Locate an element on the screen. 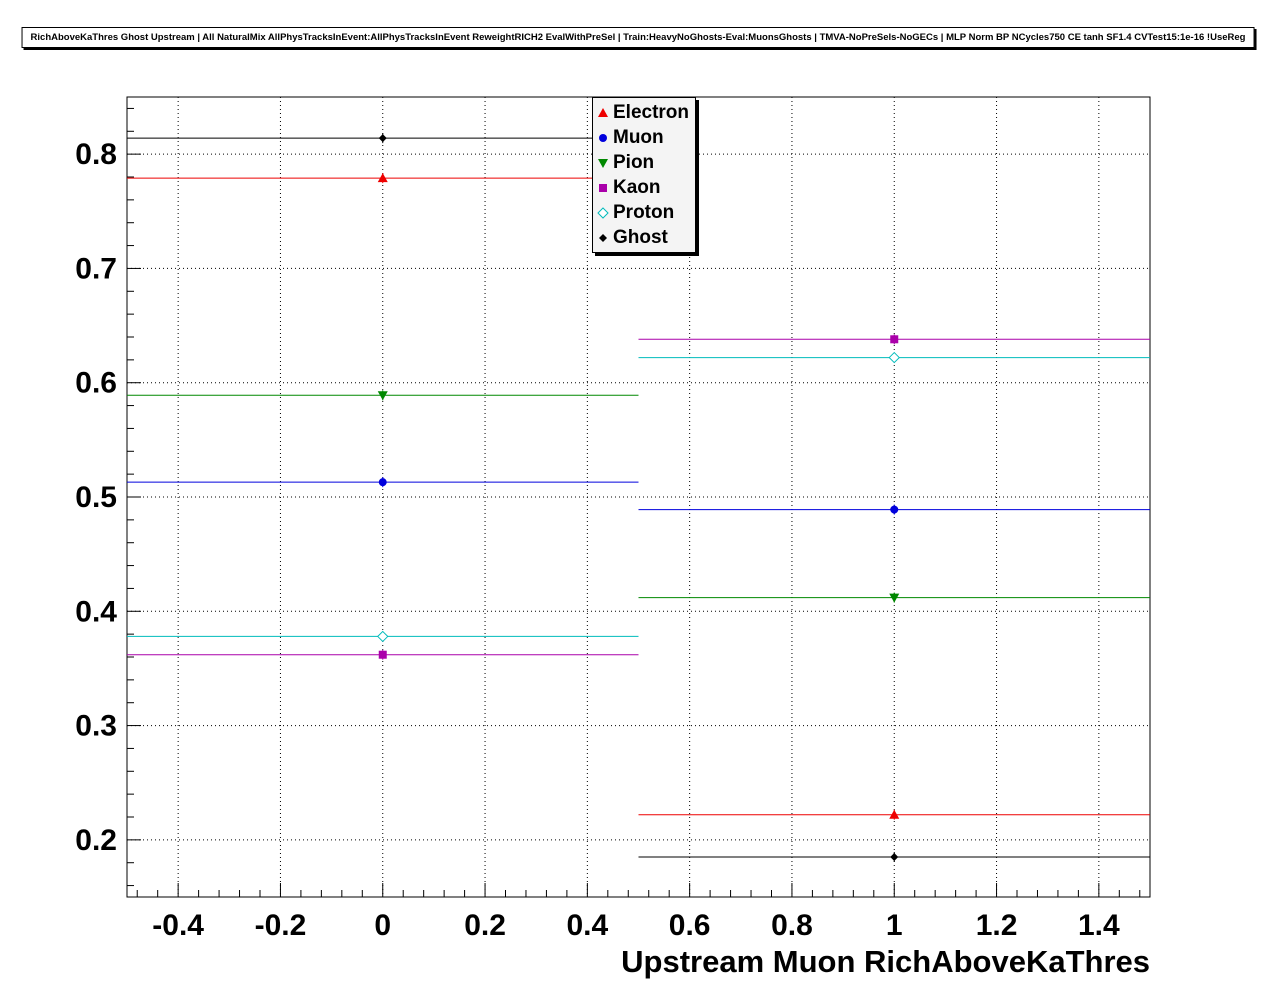 The width and height of the screenshot is (1276, 996). svg-text: 1.2 is located at coordinates (997, 925).